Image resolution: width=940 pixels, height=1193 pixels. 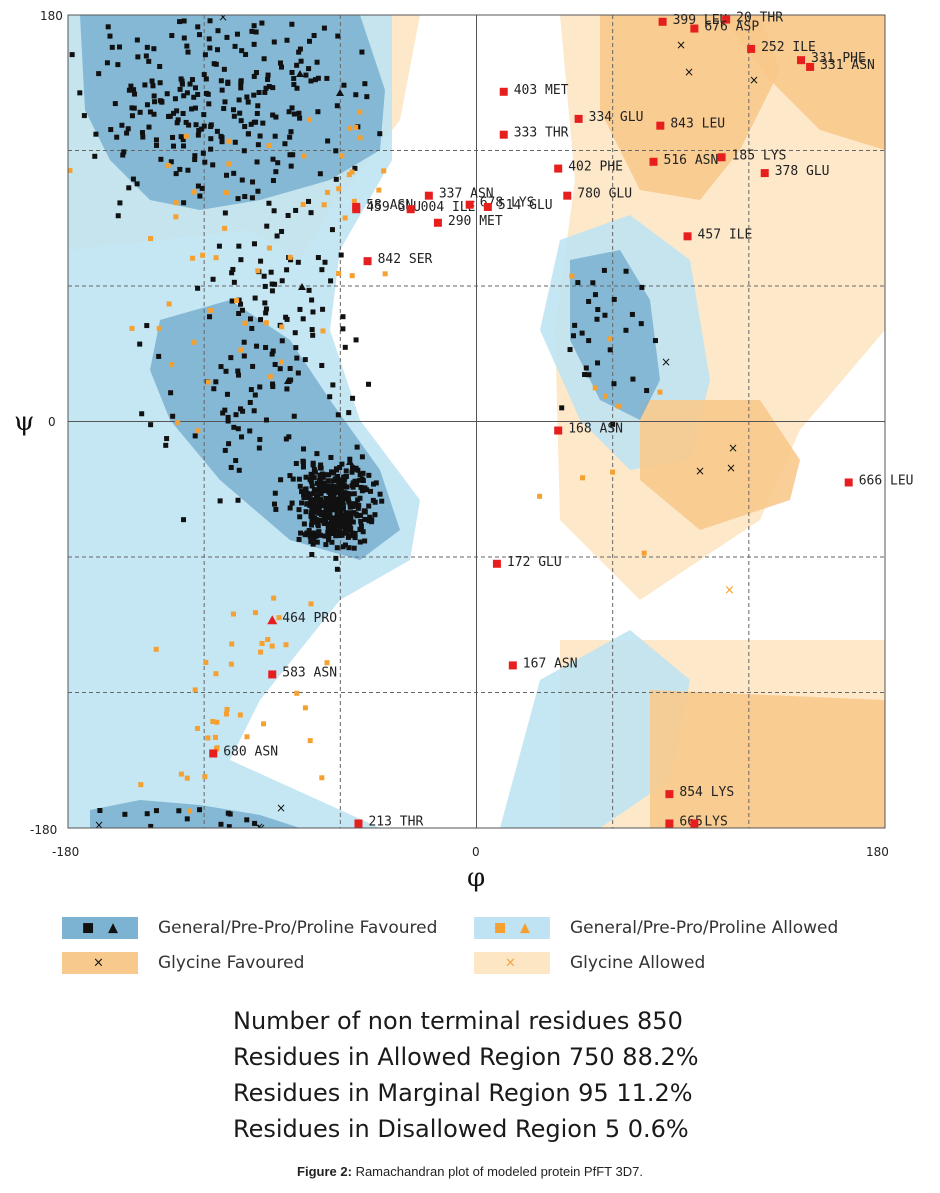 What do you see at coordinates (88, 928) in the screenshot?
I see `square-marker-icon: ■` at bounding box center [88, 928].